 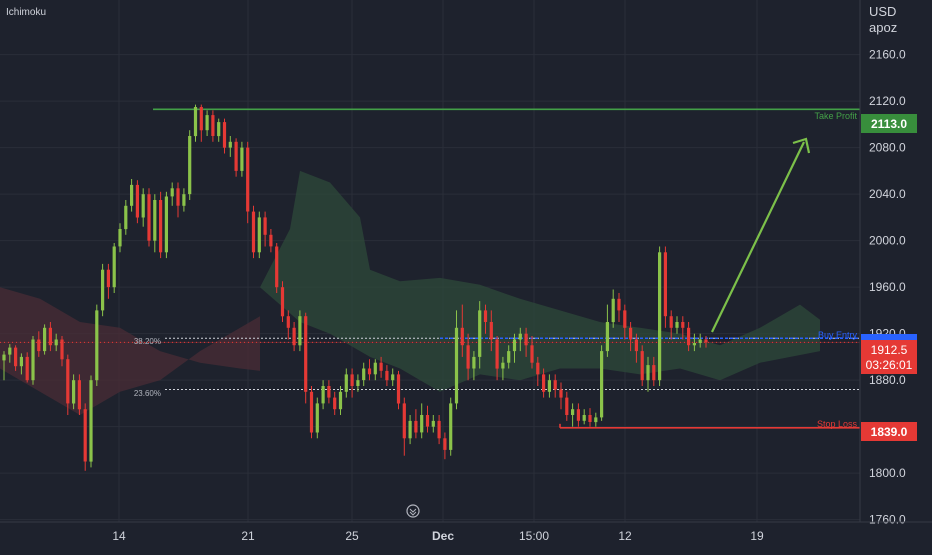 I want to click on scroll-to-realtime-button, so click(x=413, y=511).